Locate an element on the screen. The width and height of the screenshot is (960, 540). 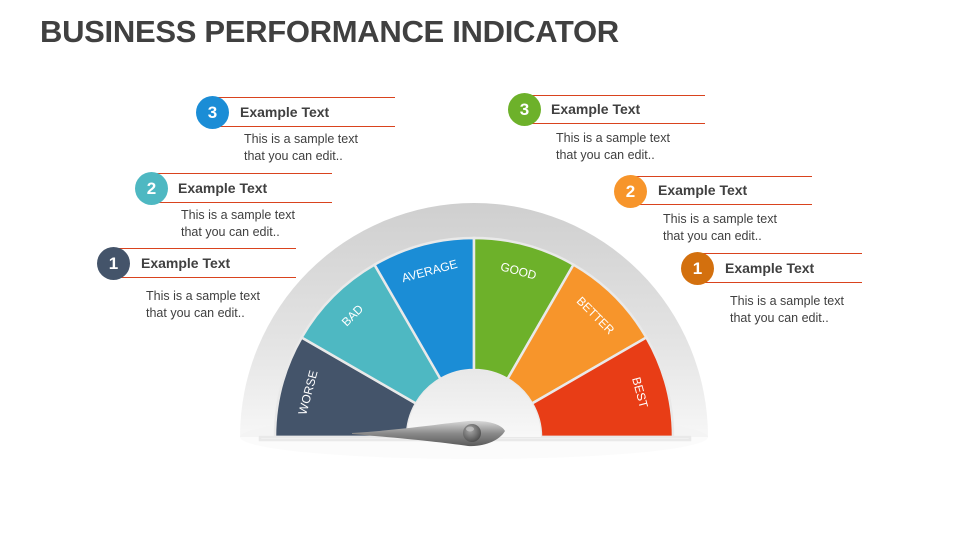
gauge-hub is located at coordinates (474, 403).